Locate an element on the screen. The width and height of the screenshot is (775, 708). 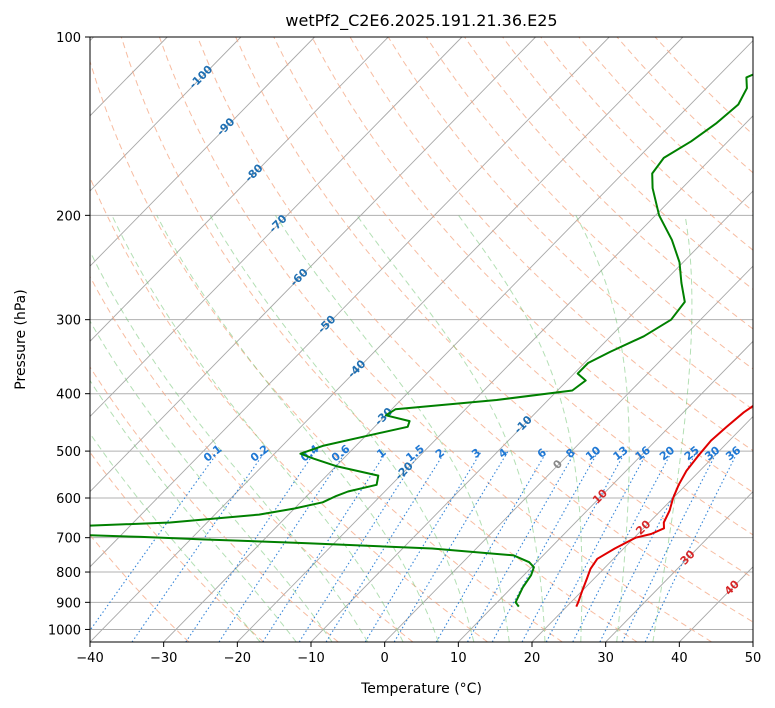
x-tick-label: 40 is located at coordinates (679, 658).